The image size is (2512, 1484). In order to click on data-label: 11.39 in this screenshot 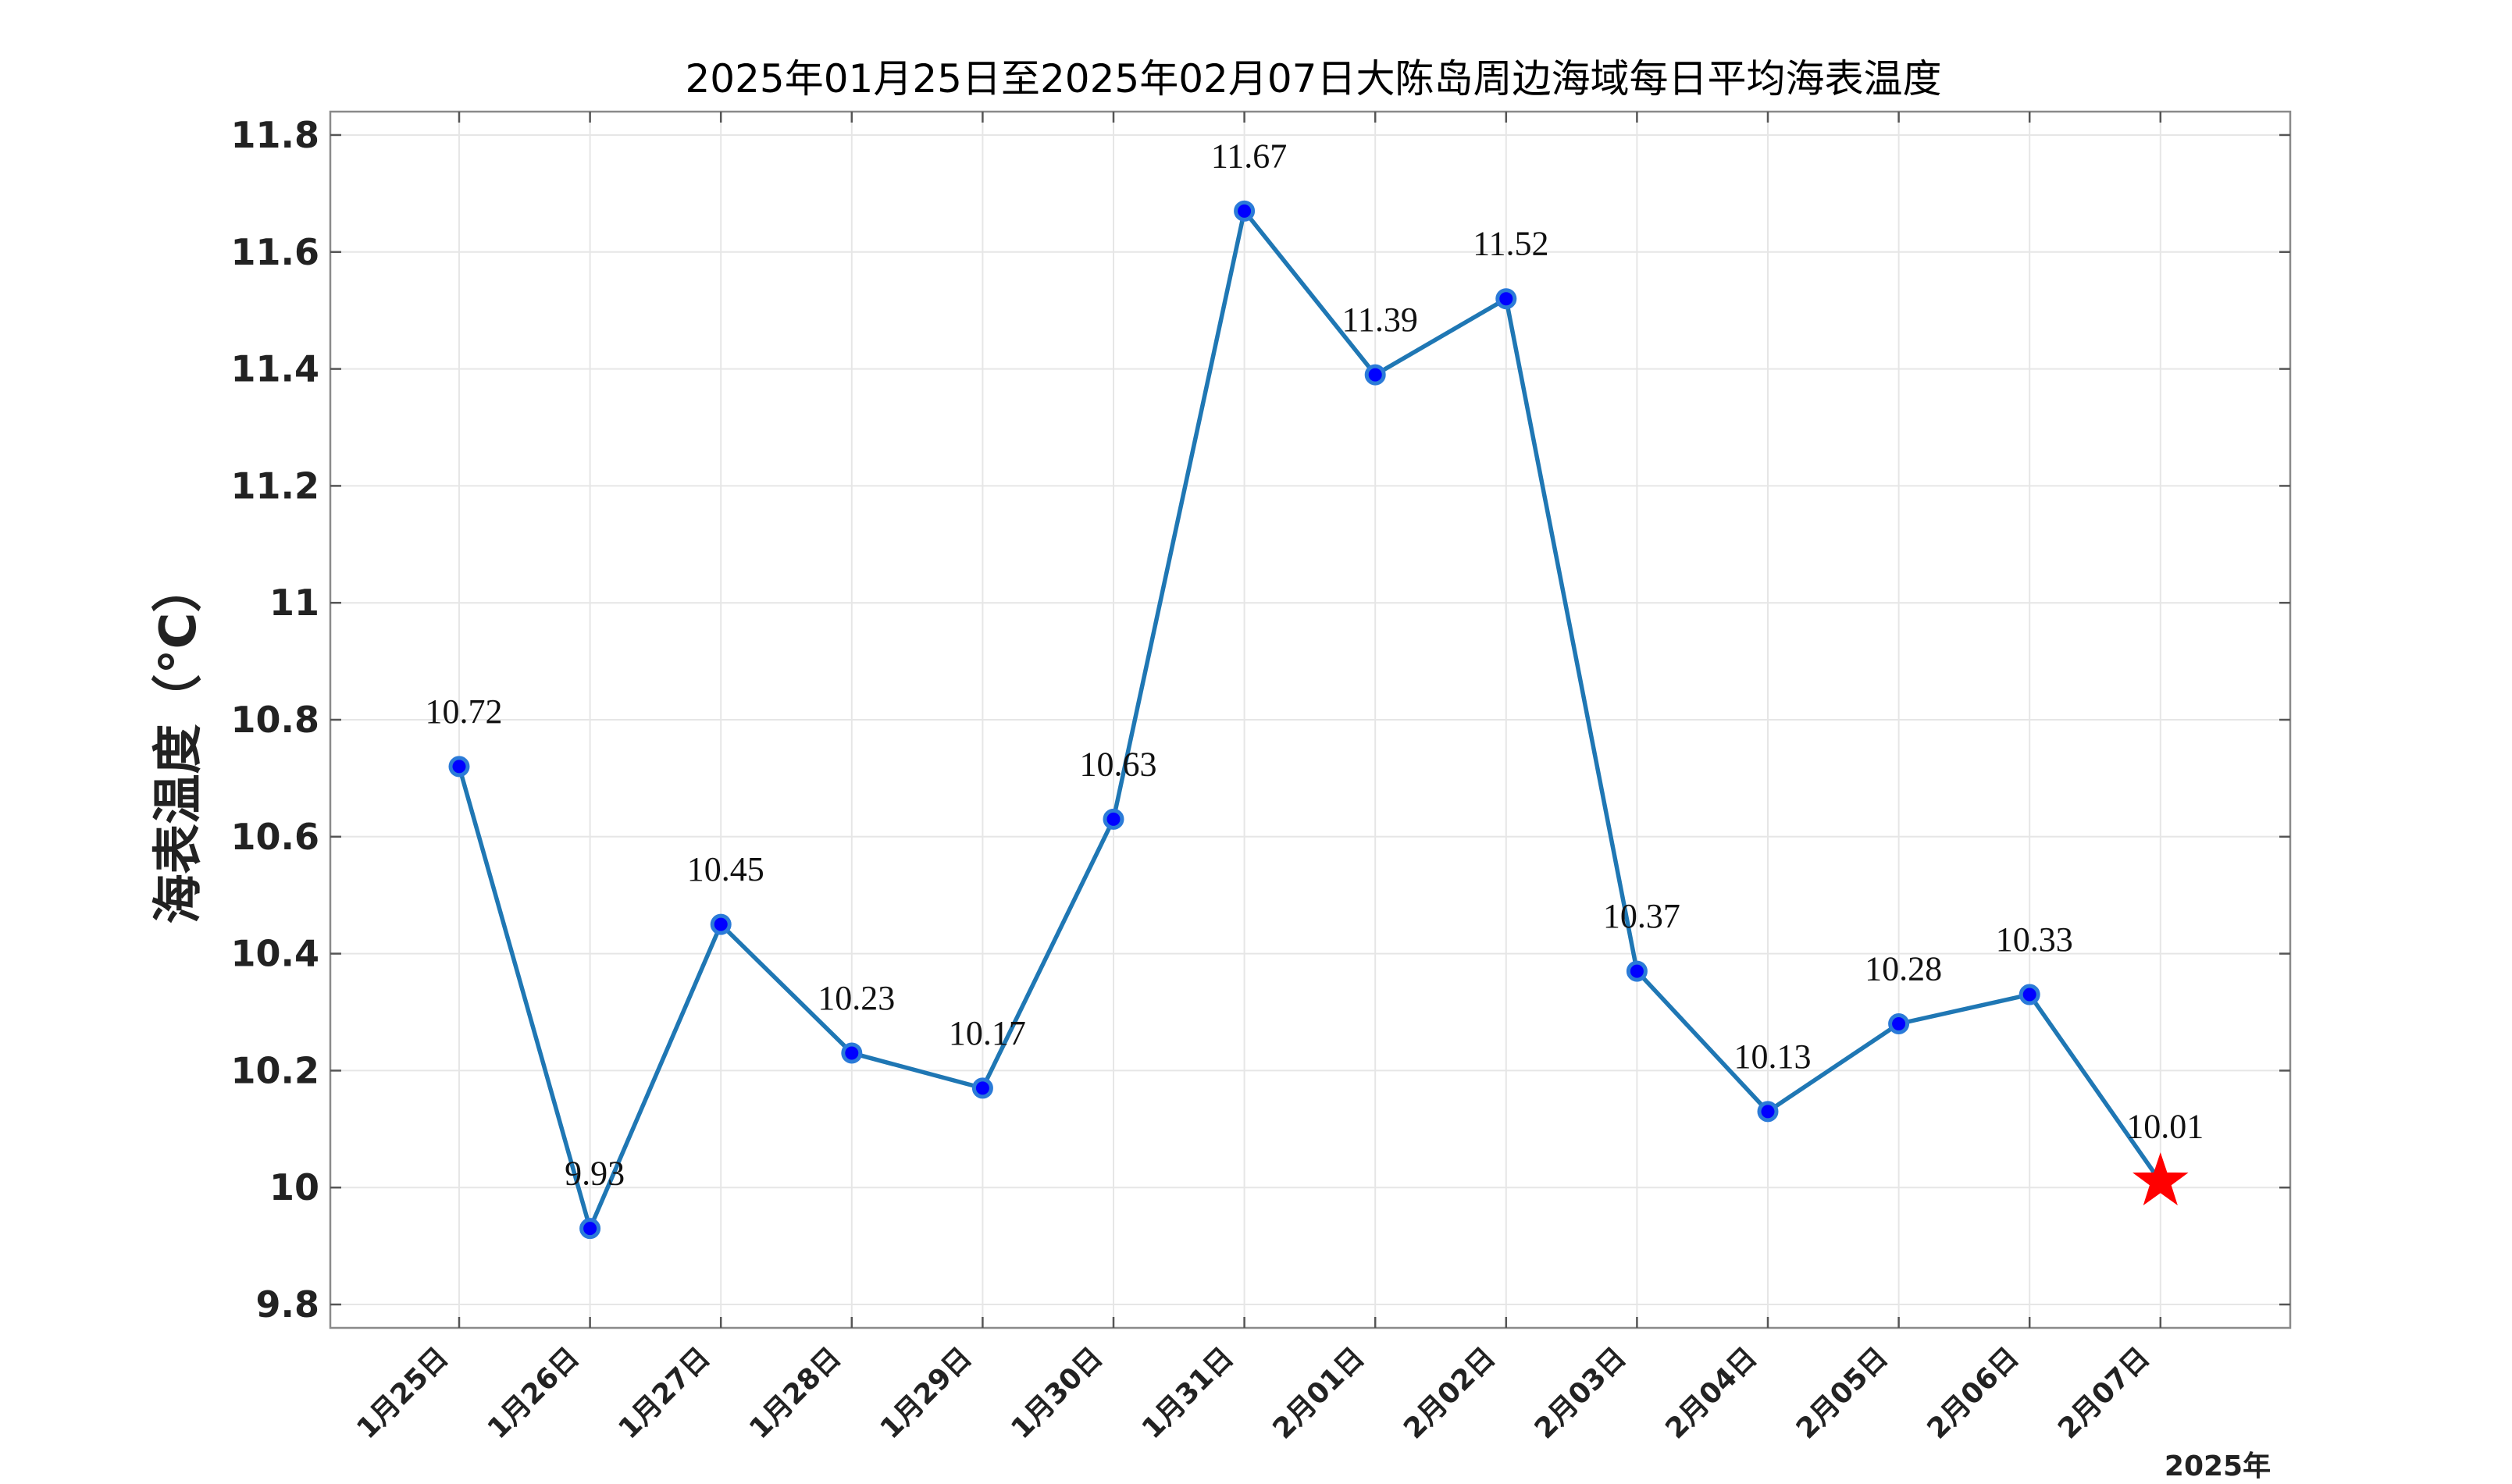, I will do `click(1380, 320)`.